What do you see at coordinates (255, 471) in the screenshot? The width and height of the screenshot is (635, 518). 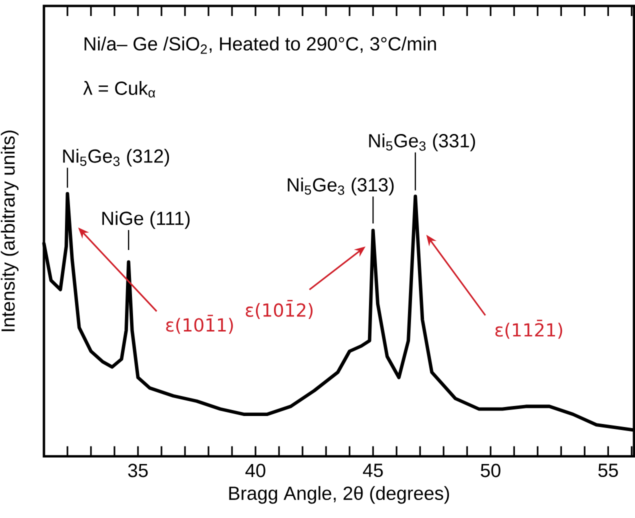 I see `x-tick-label: 40` at bounding box center [255, 471].